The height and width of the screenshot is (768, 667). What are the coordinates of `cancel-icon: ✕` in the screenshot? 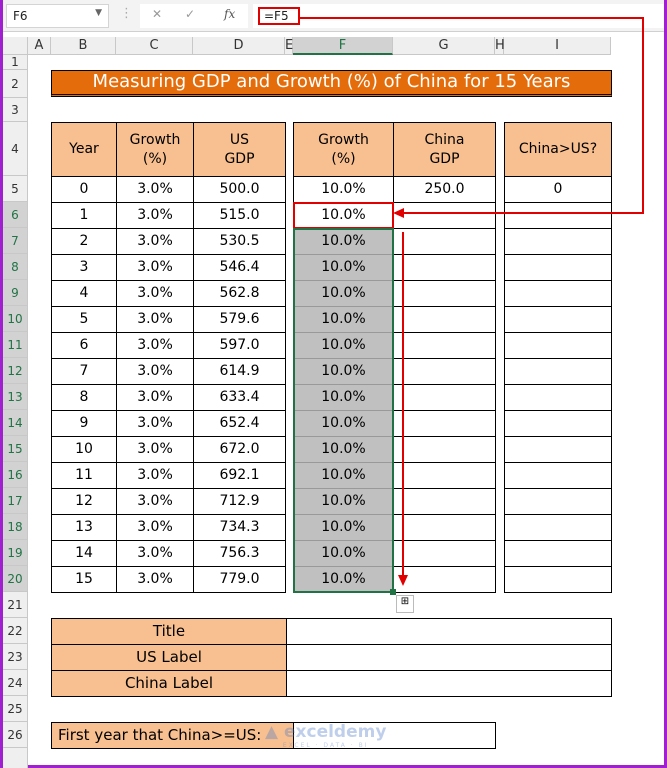 It's located at (157, 14).